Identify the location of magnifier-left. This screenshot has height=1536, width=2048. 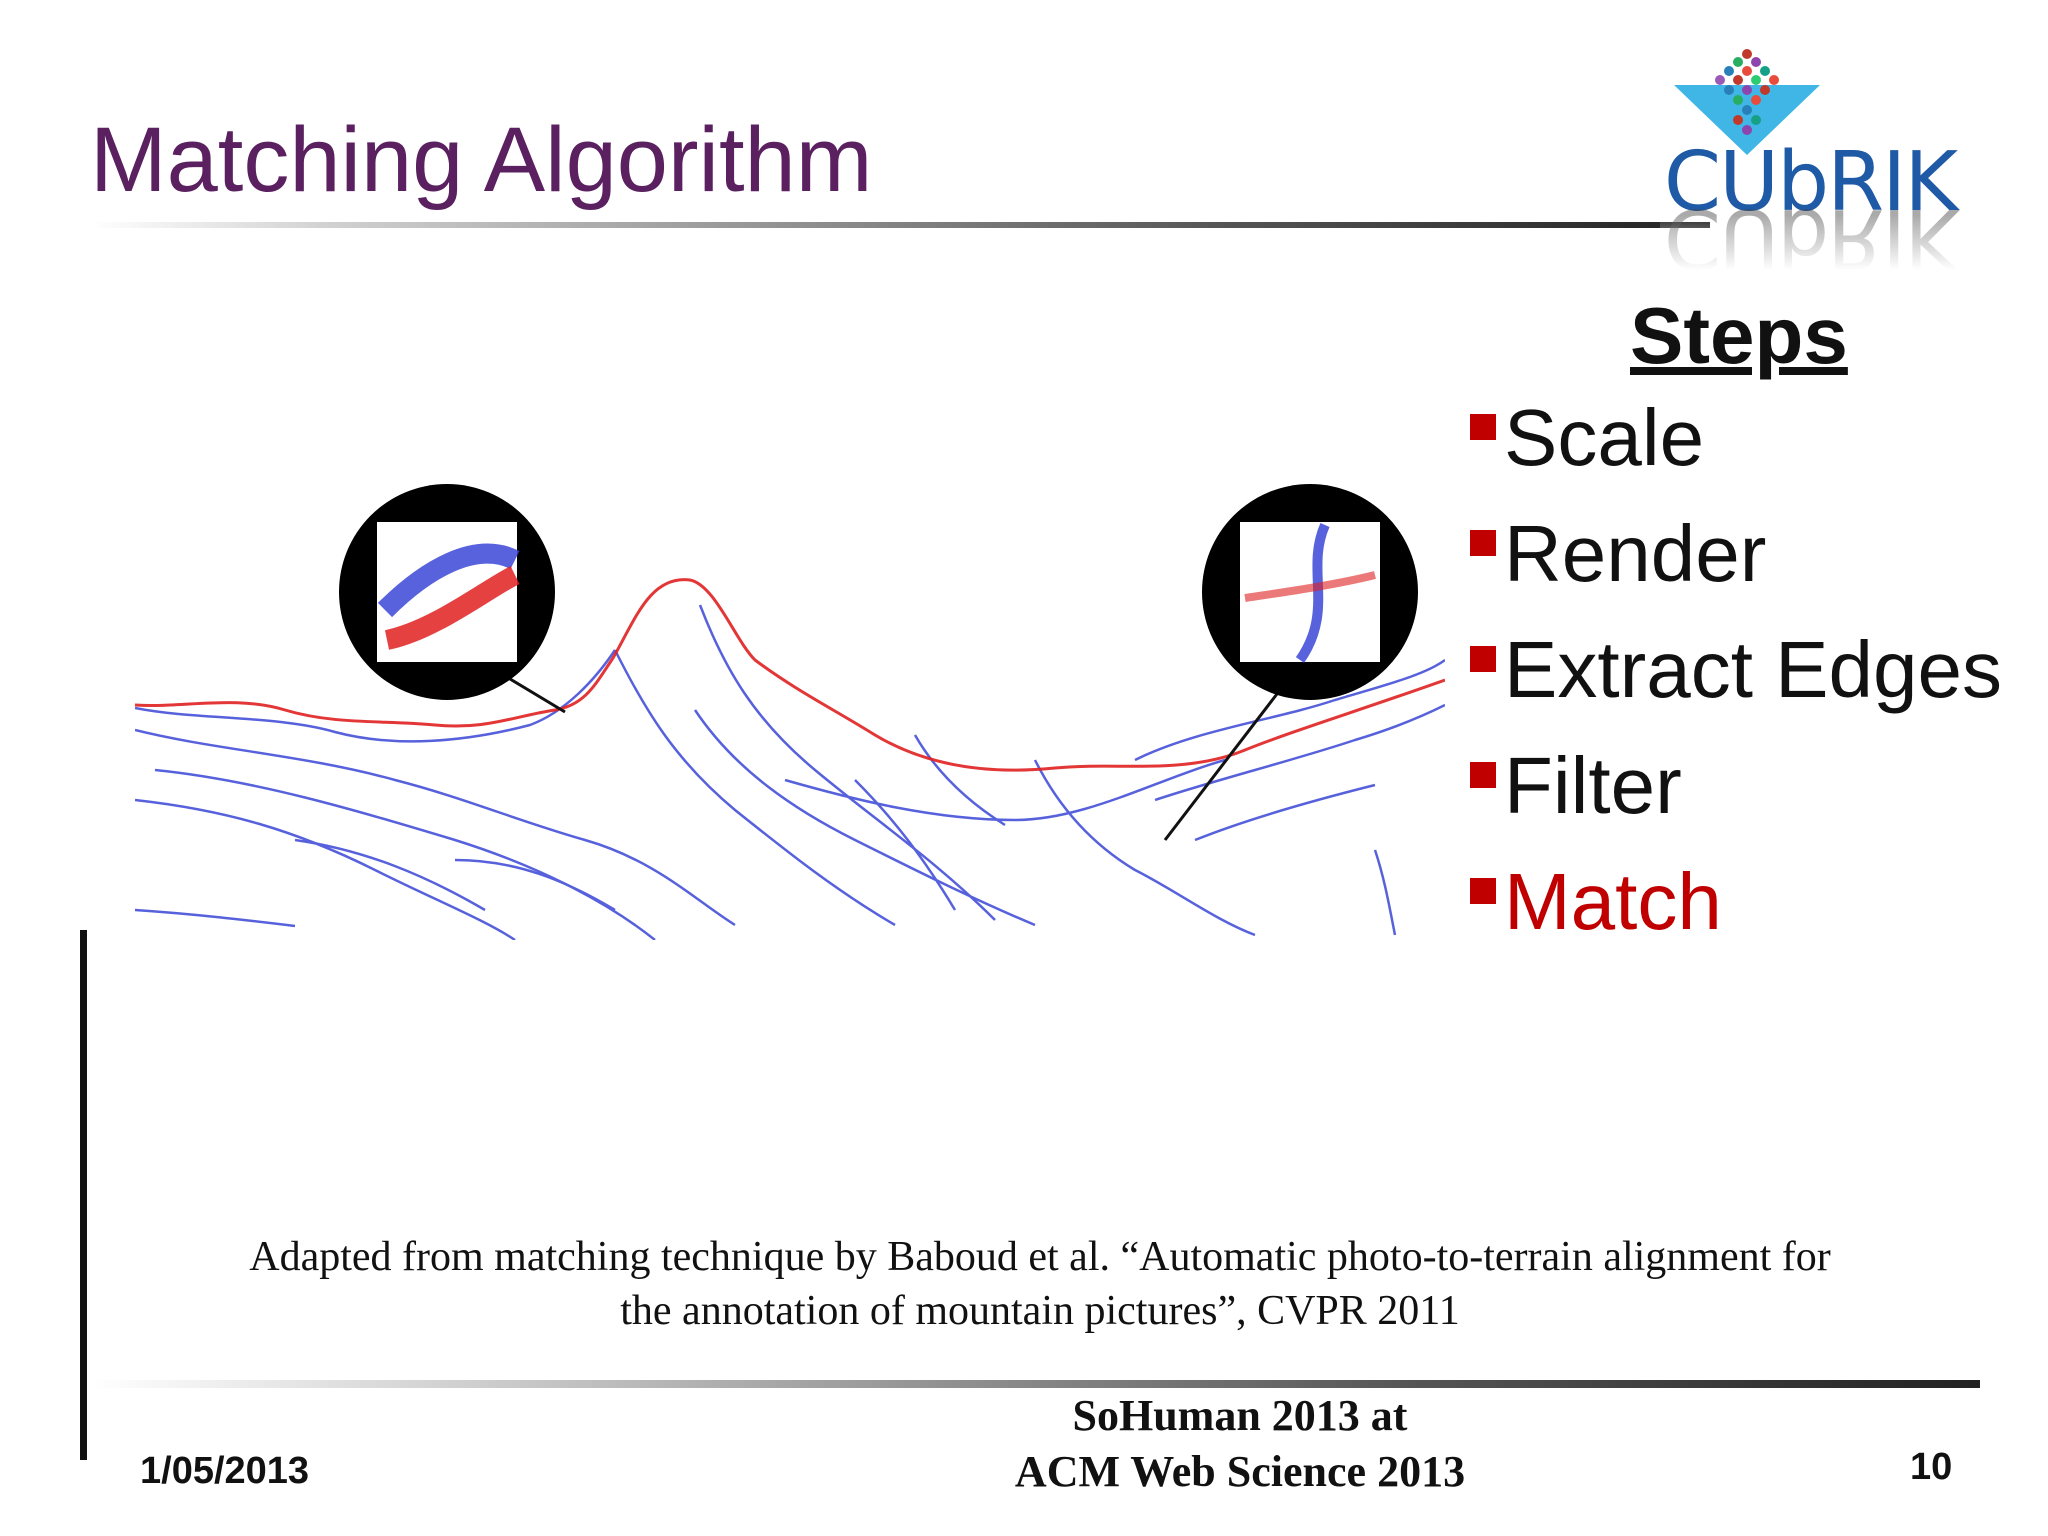
(447, 592).